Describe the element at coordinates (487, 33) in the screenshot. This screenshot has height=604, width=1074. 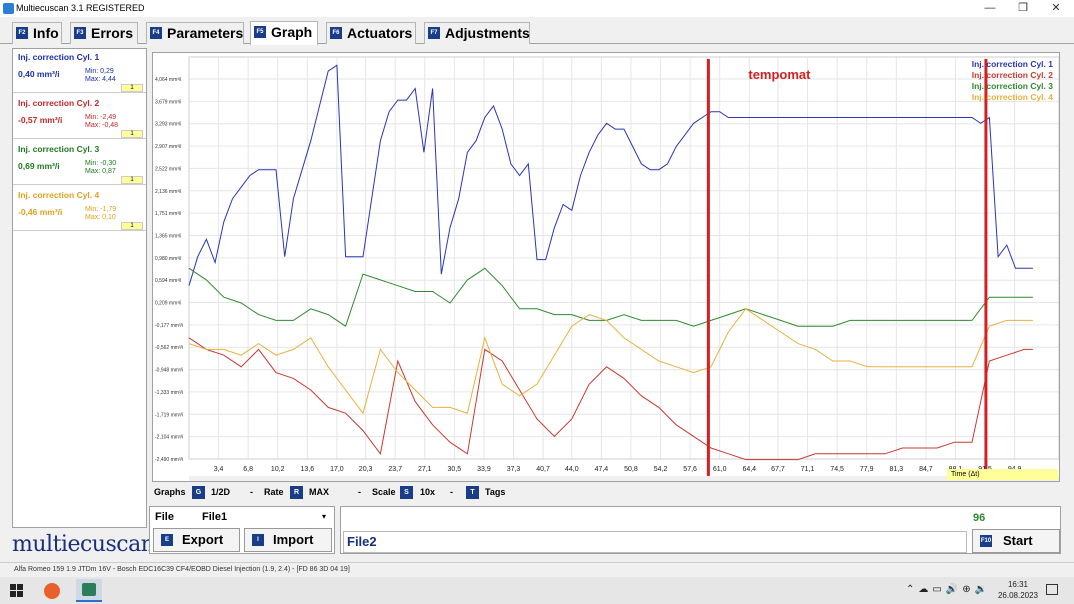
I see `tab-label: Adjustments` at that location.